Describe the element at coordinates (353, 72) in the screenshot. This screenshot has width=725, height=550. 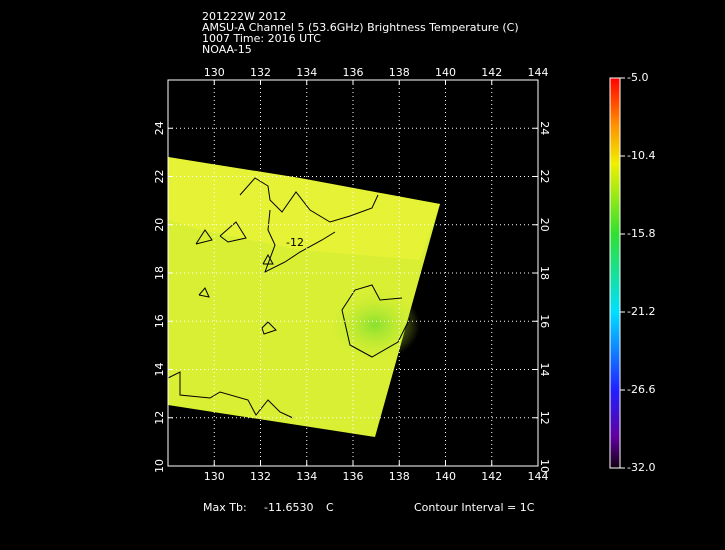
I see `lon-label-top: 136` at that location.